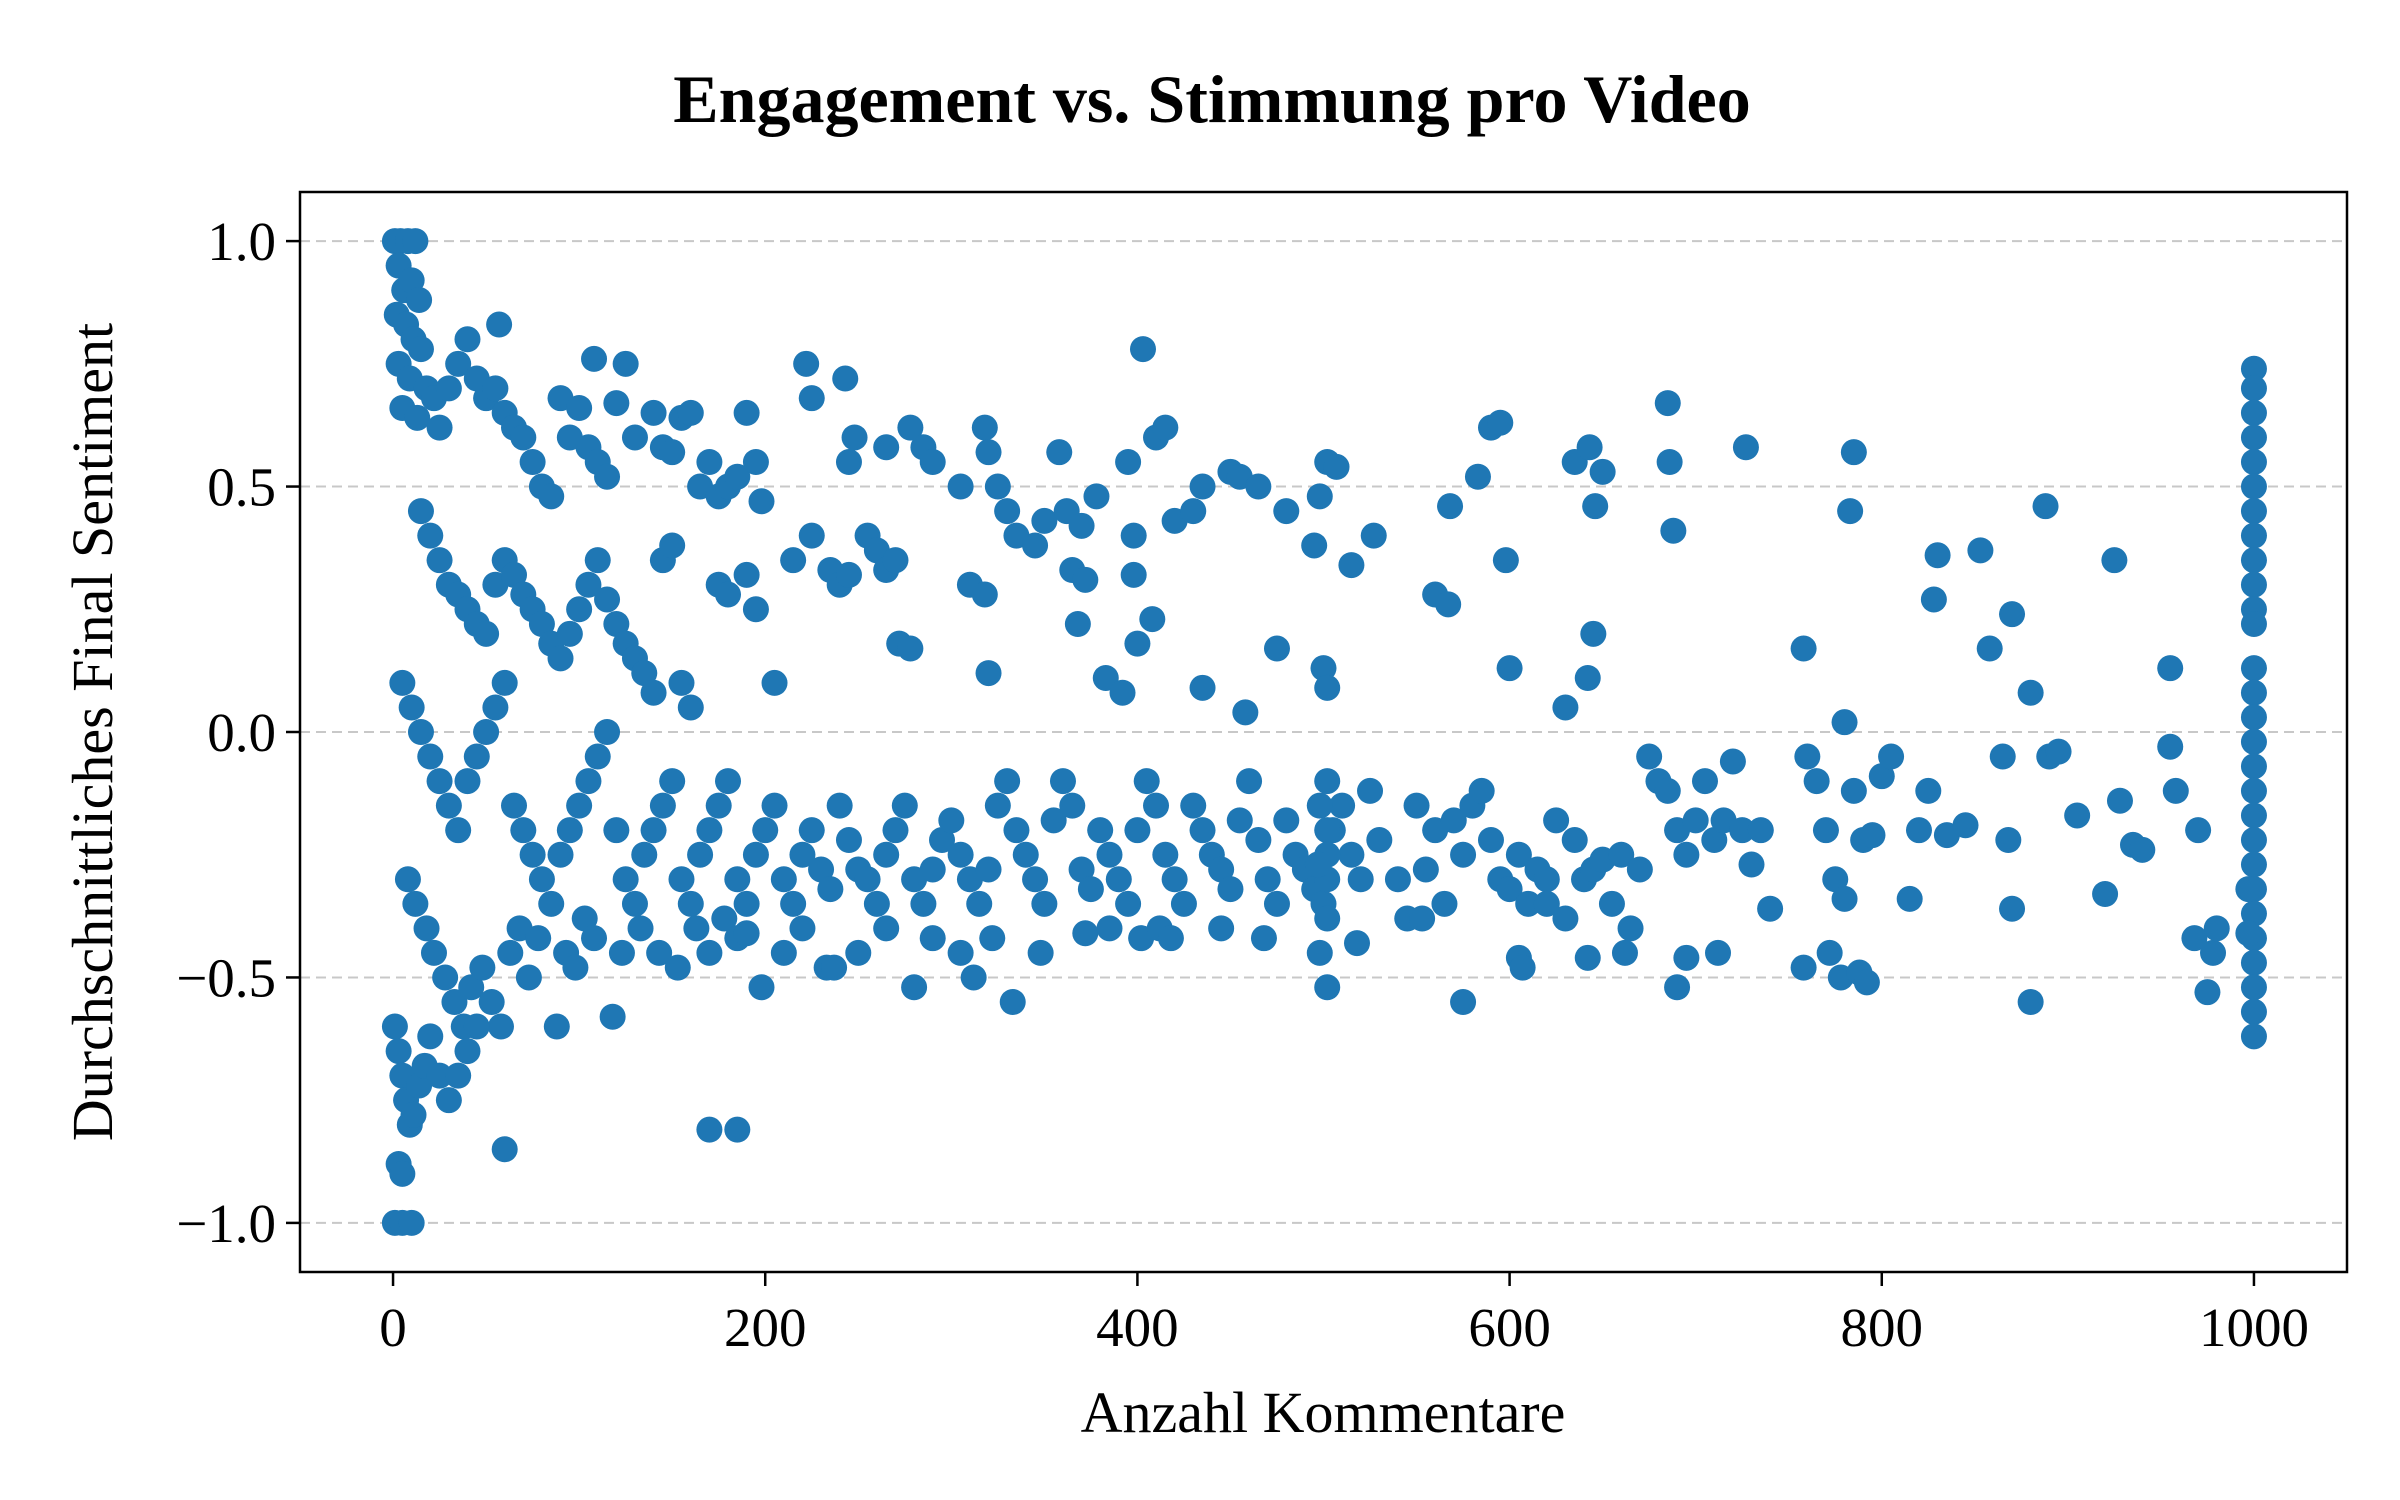 The width and height of the screenshot is (2400, 1500). Describe the element at coordinates (1509, 1327) in the screenshot. I see `x-tick-label: 600` at that location.